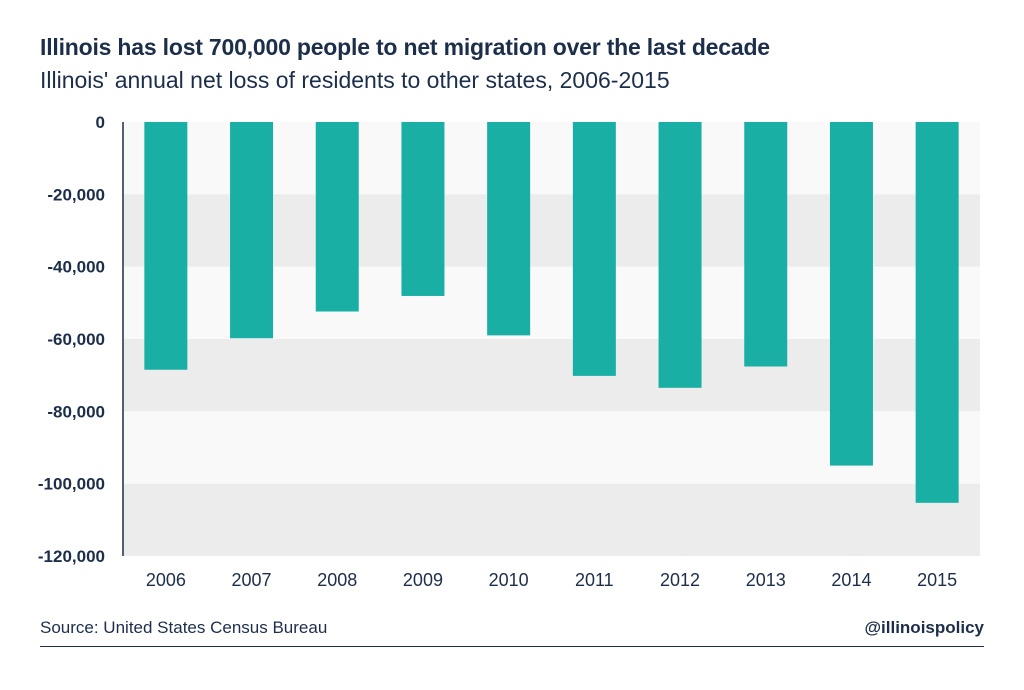 This screenshot has height=690, width=1024. I want to click on x-tick-label: 2010, so click(509, 580).